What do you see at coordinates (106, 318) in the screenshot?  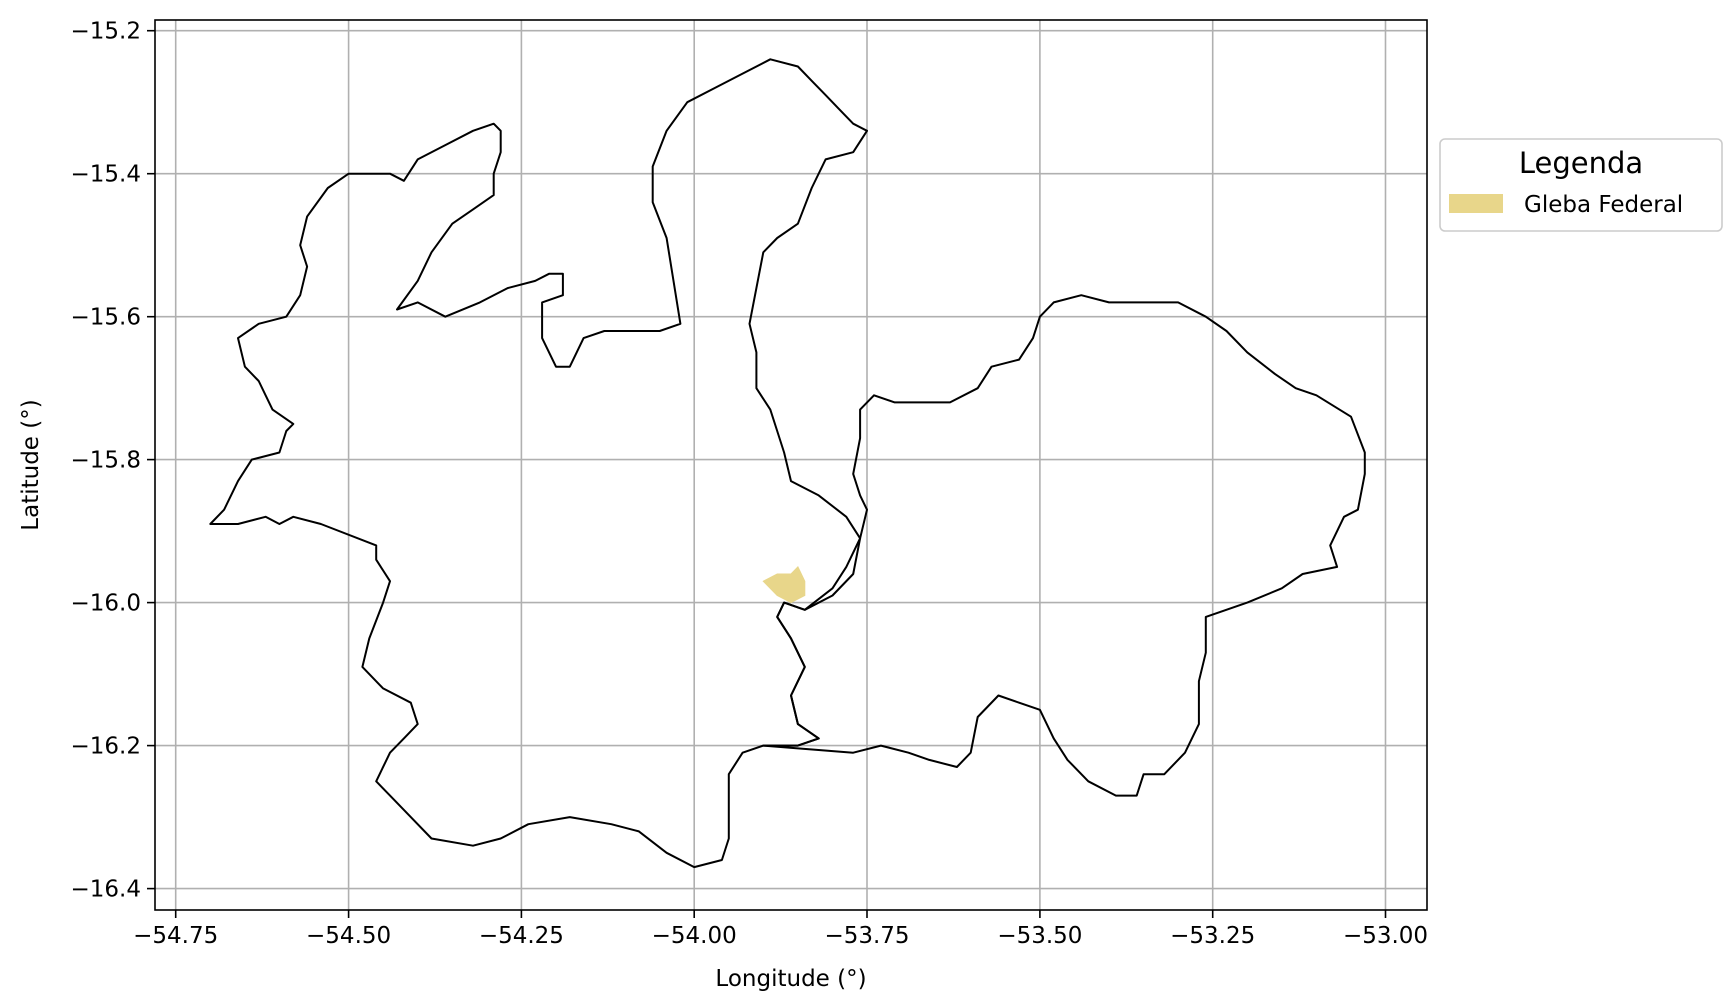 I see `y-tick-label: −15.6` at bounding box center [106, 318].